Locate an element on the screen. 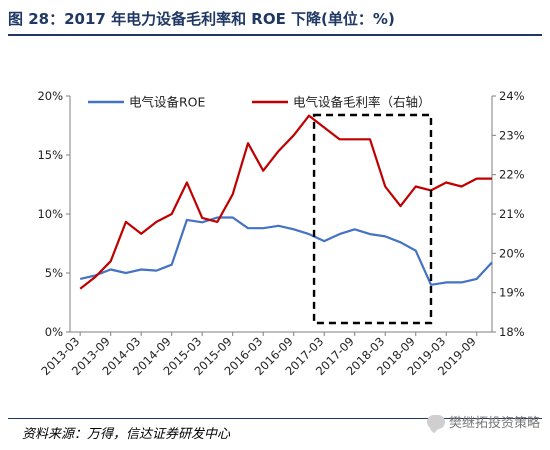 Image resolution: width=550 pixels, height=450 pixels. source-note: 资料来源：万得，信达证券研发中心 is located at coordinates (126, 434).